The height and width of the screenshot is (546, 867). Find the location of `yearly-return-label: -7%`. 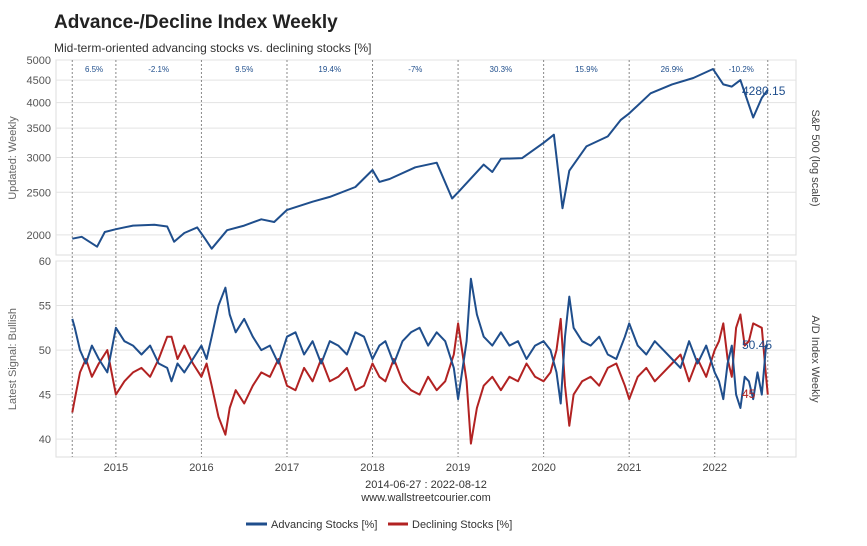

yearly-return-label: -7% is located at coordinates (415, 69).